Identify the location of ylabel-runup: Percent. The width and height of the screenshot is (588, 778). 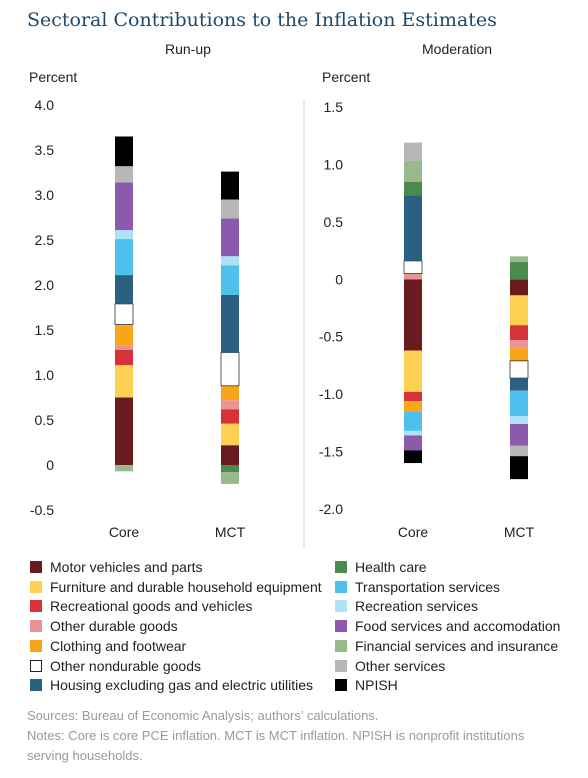
(53, 77).